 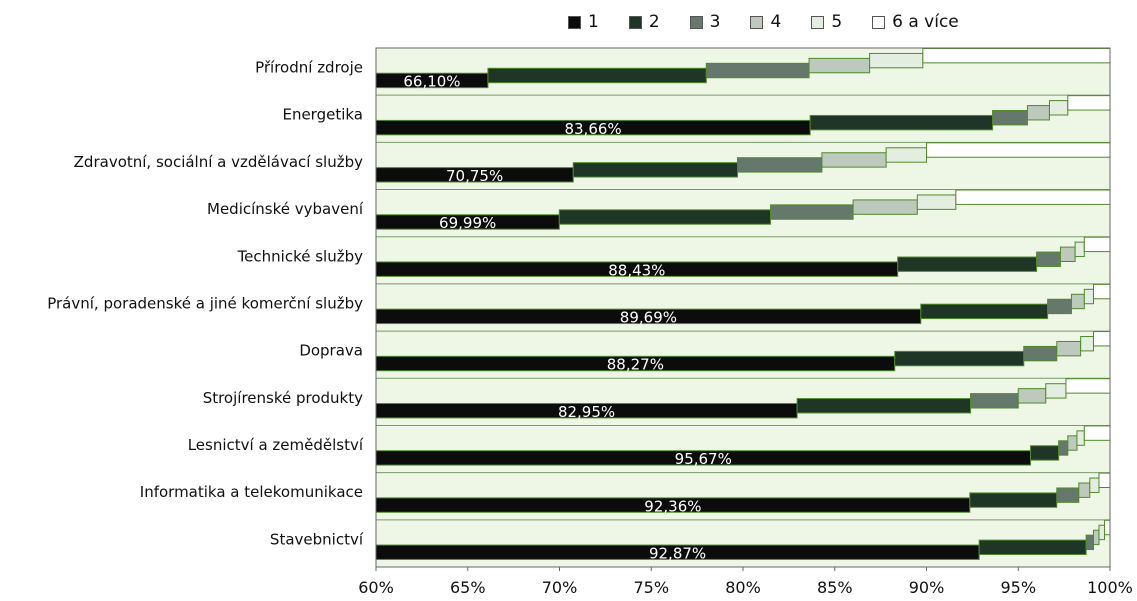 What do you see at coordinates (651, 587) in the screenshot?
I see `x-tick-label: 75%` at bounding box center [651, 587].